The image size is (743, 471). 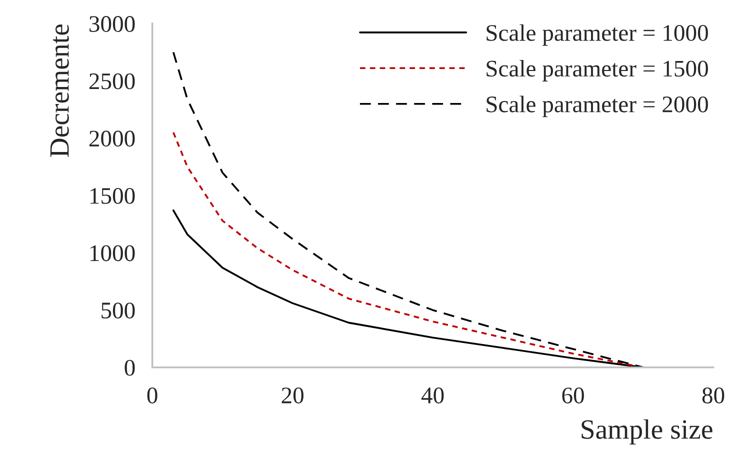 I want to click on y-axis-title: Decremente, so click(x=59, y=90).